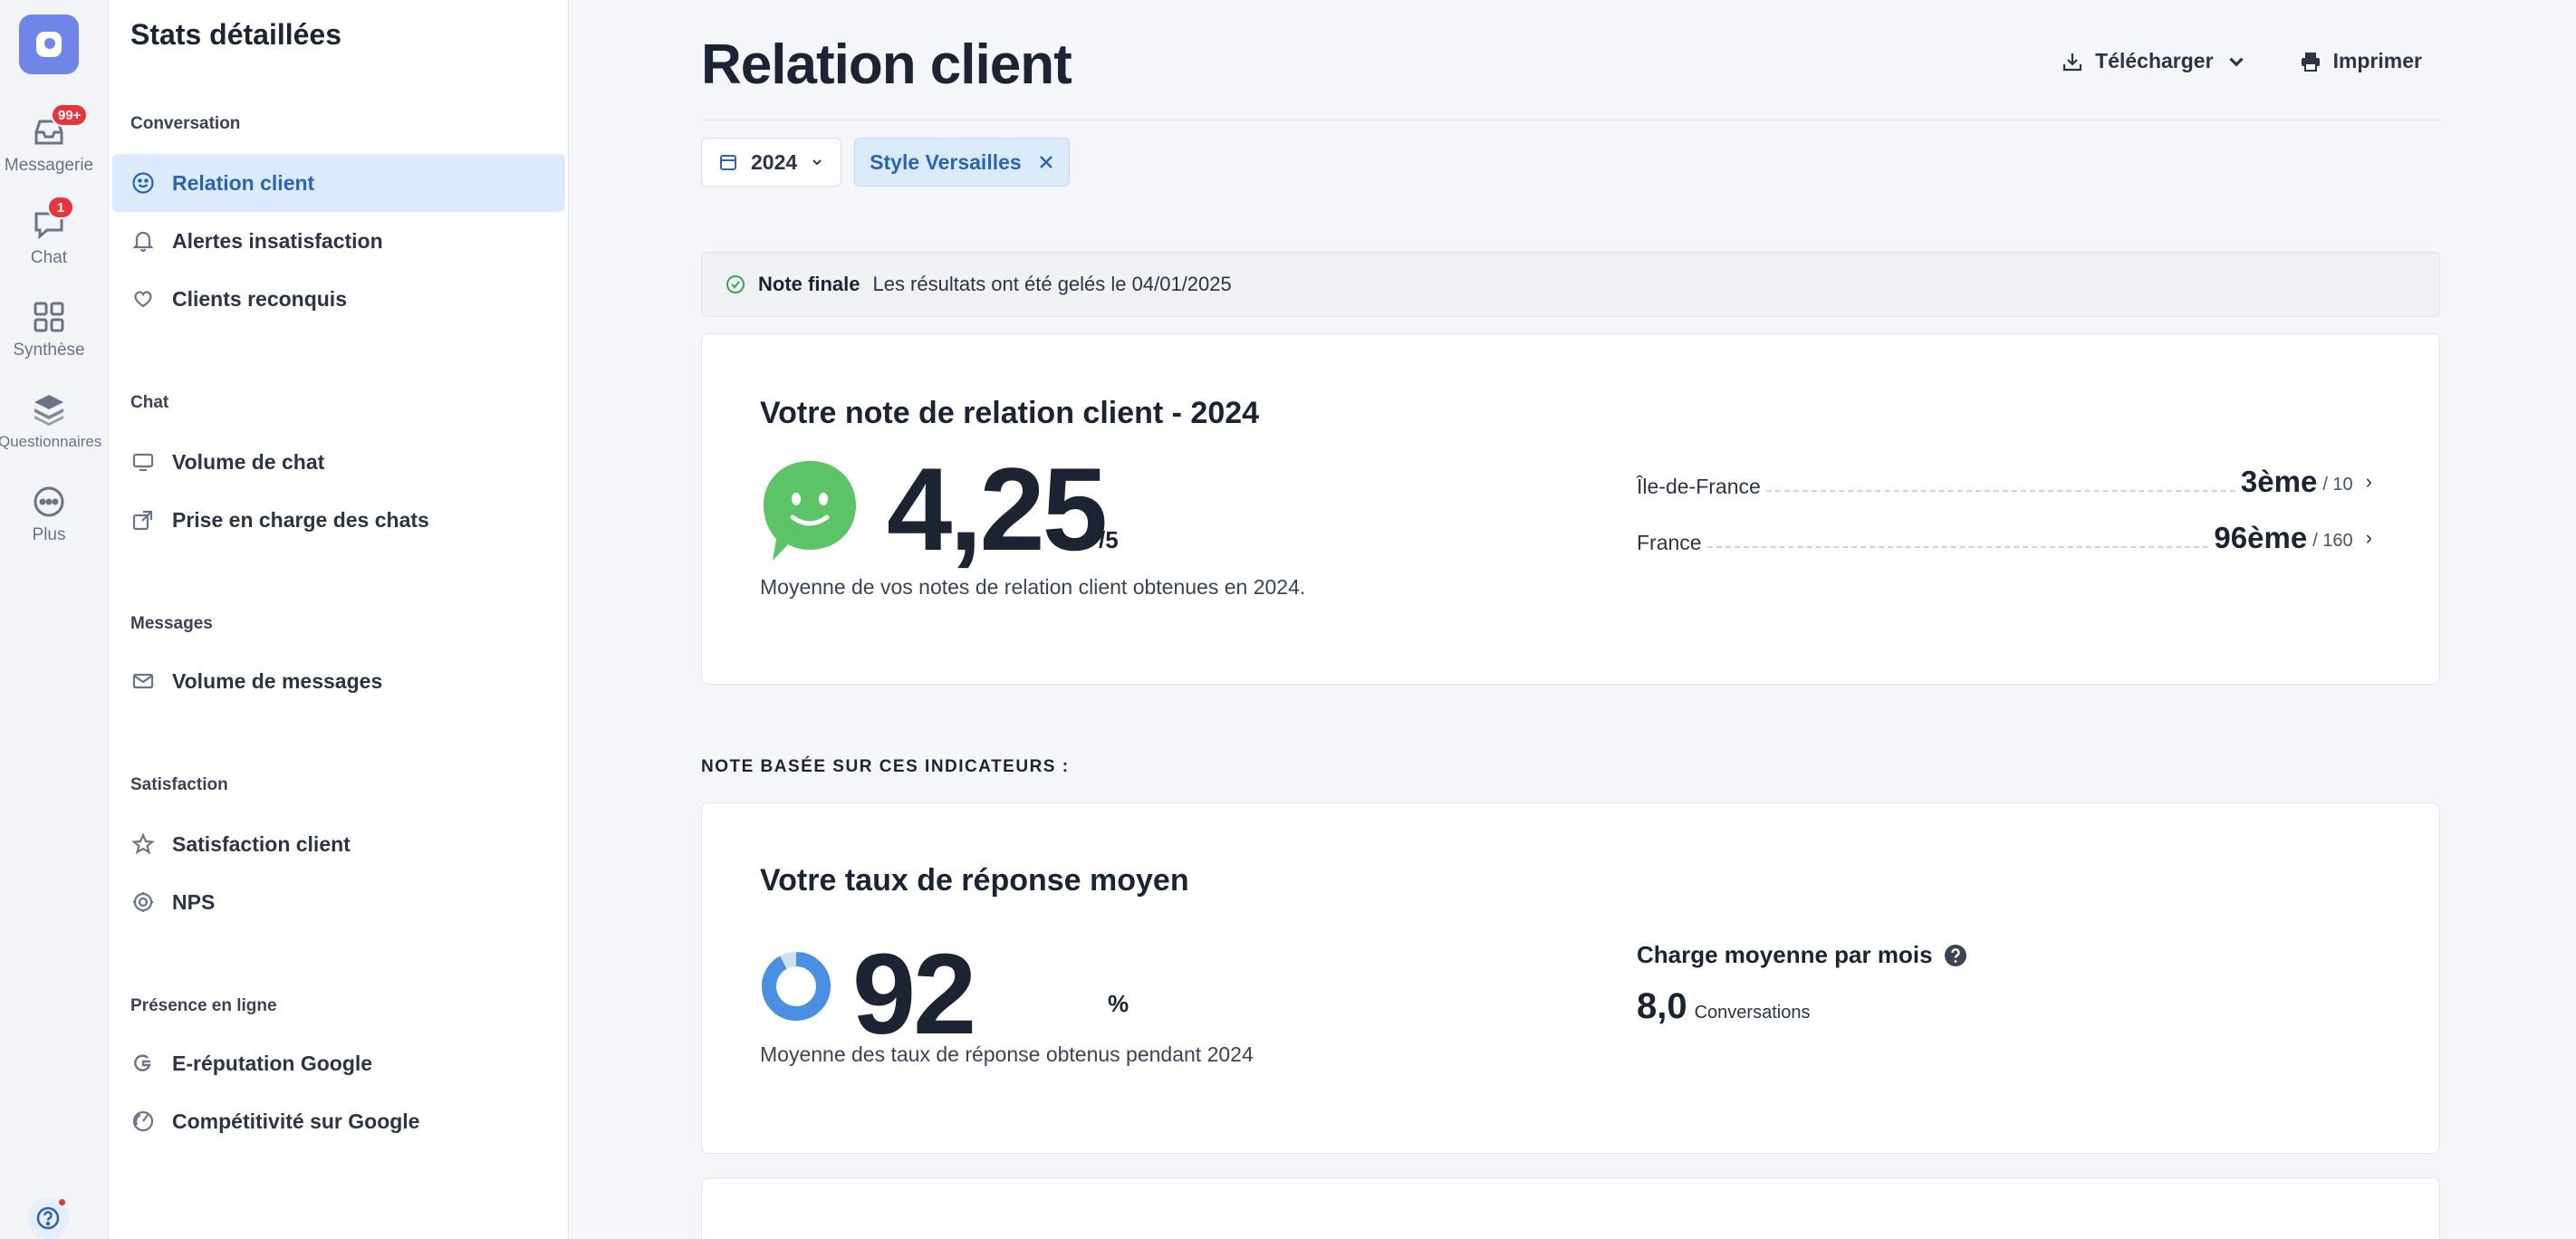  Describe the element at coordinates (49, 232) in the screenshot. I see `rail-item-chat: 1 Chat` at that location.